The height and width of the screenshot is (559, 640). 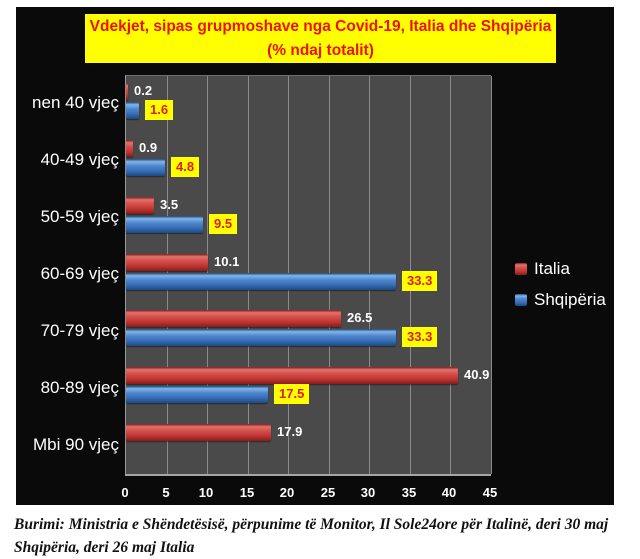 What do you see at coordinates (292, 394) in the screenshot?
I see `data-label-shqiperia: 17.5` at bounding box center [292, 394].